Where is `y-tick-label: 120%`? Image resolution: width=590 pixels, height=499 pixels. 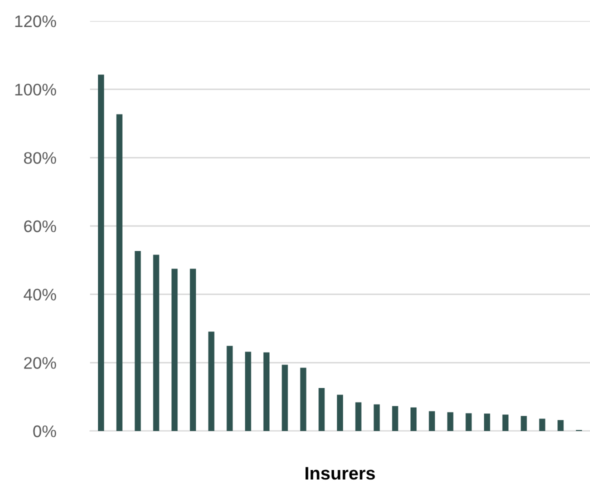
y-tick-label: 120% is located at coordinates (35, 21).